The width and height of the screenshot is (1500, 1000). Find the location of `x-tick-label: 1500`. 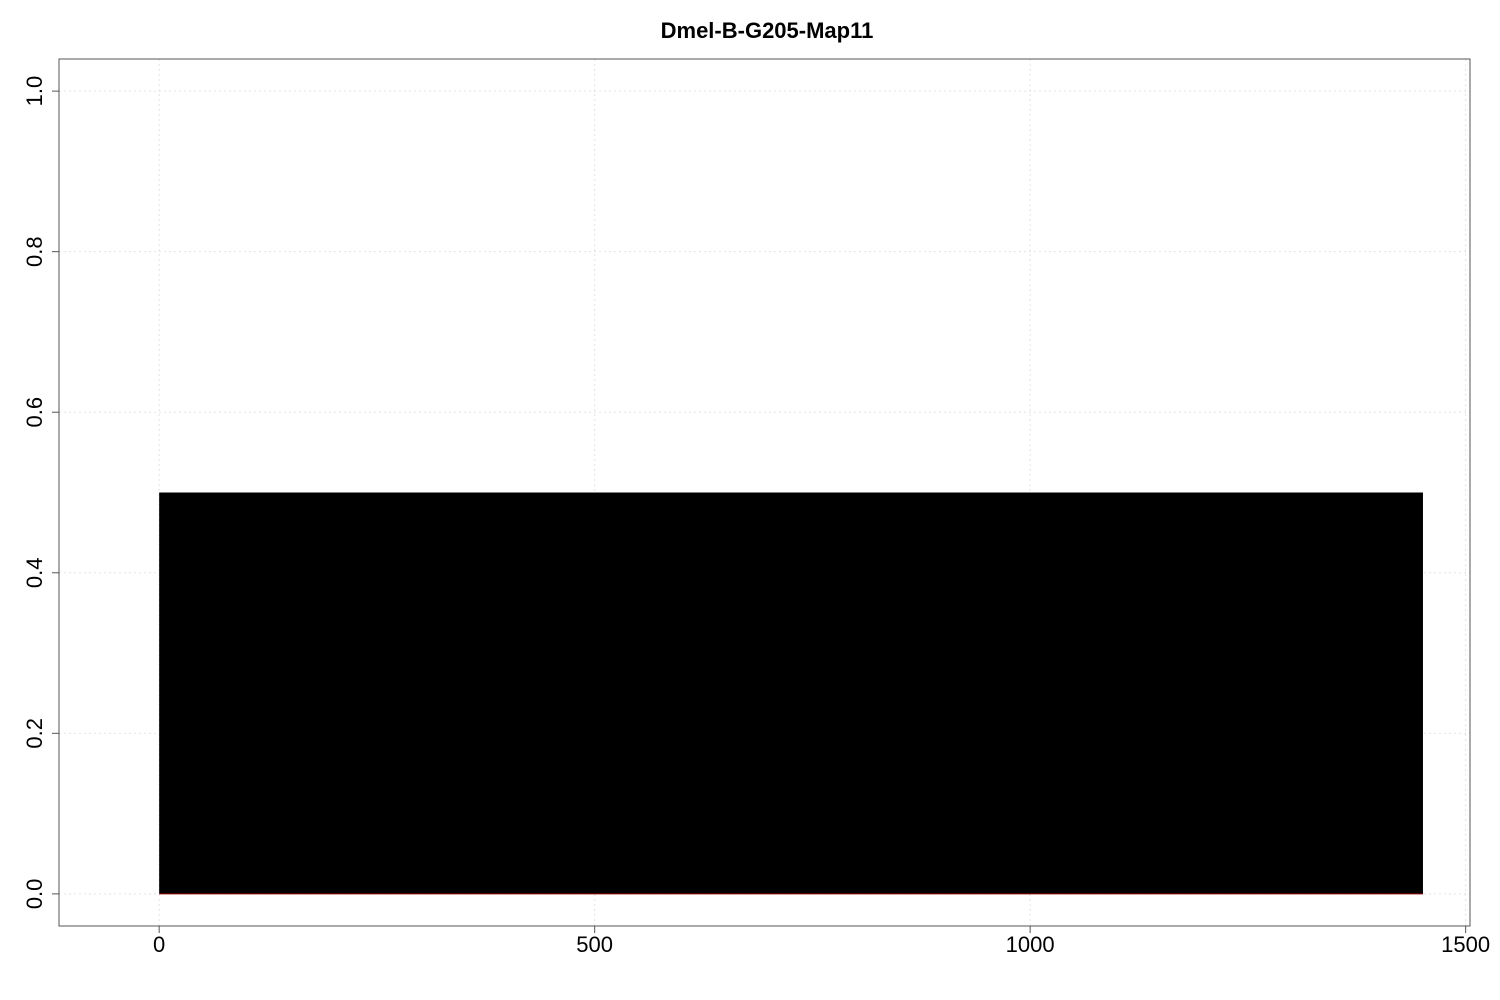

x-tick-label: 1500 is located at coordinates (1465, 944).